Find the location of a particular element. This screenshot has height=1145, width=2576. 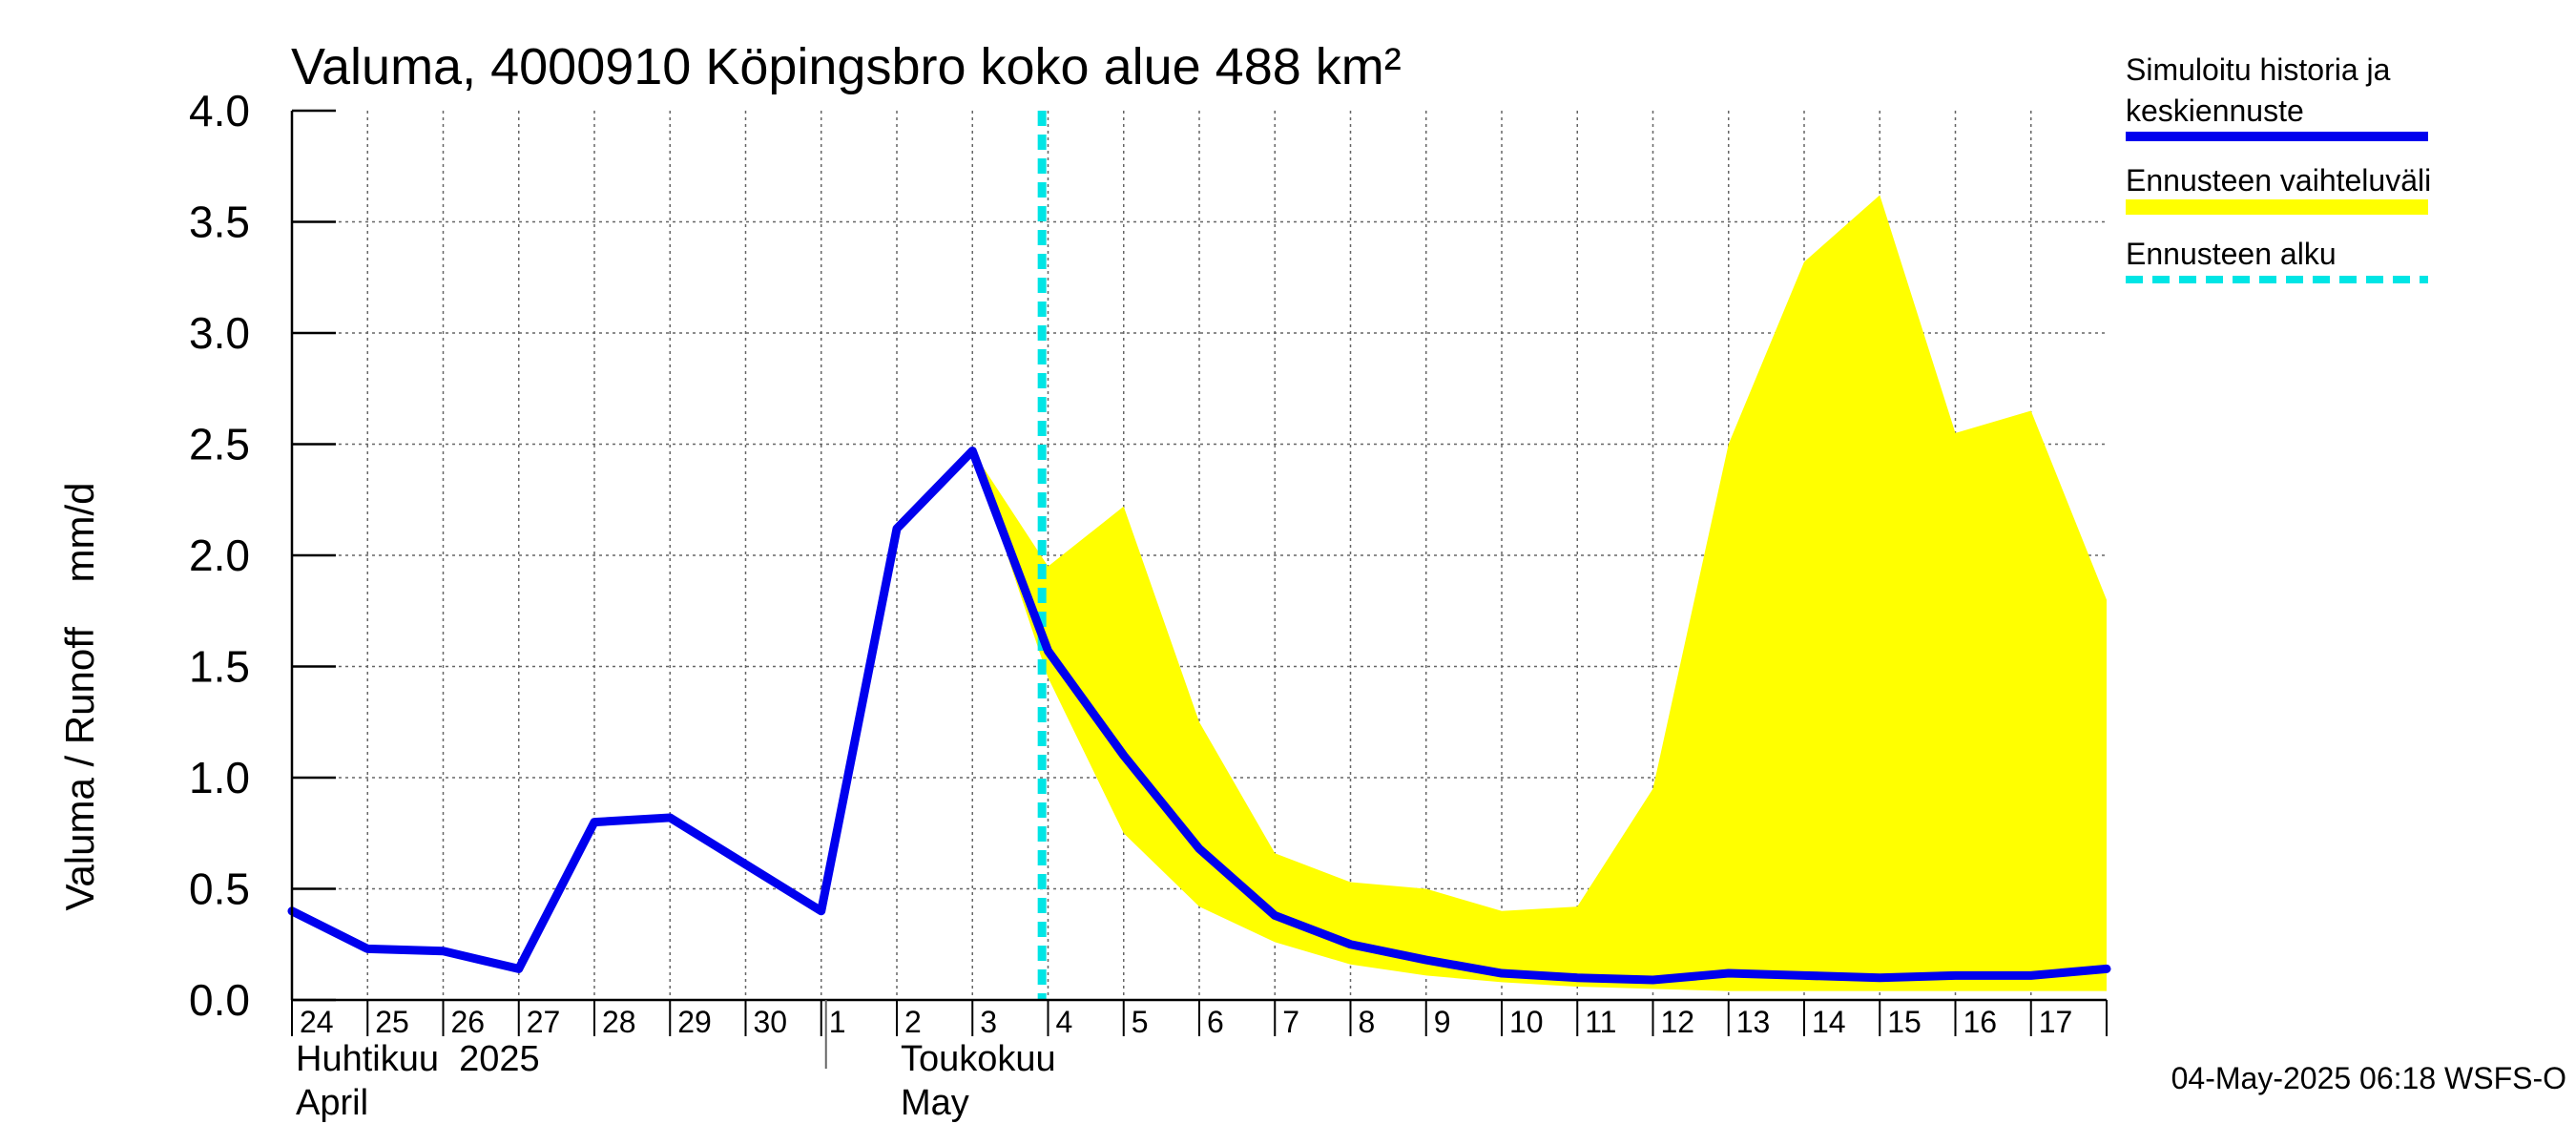

x-tick-label: 6 is located at coordinates (1215, 1022).